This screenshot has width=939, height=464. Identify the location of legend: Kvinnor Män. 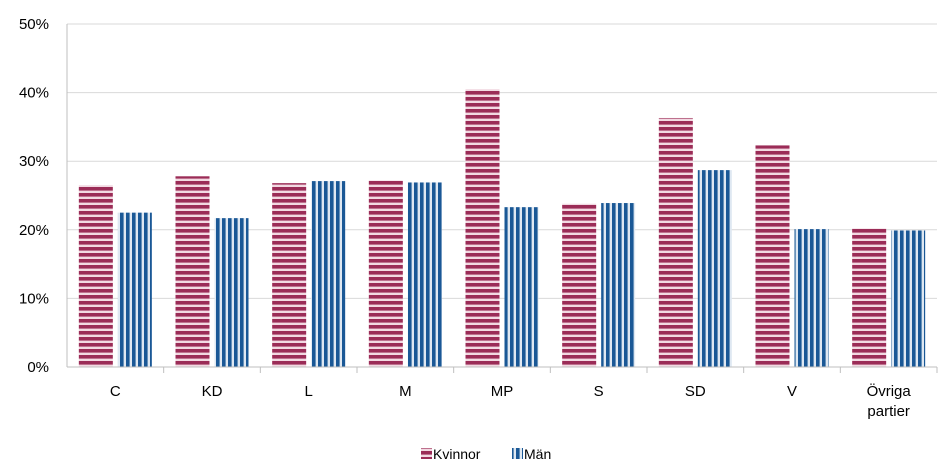
(486, 454).